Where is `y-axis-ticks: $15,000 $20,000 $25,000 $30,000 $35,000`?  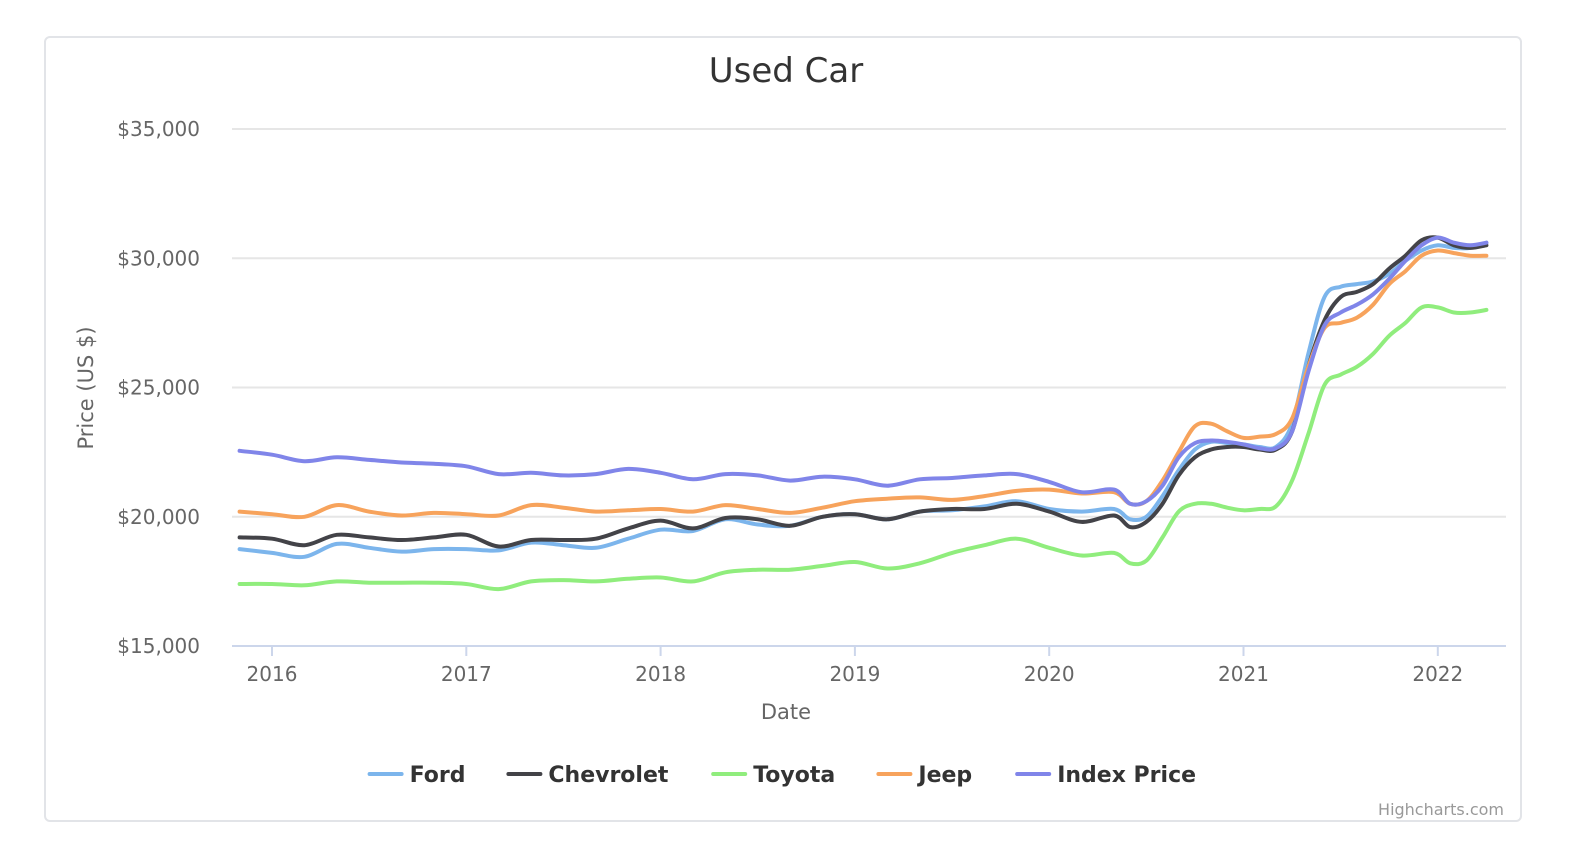 y-axis-ticks: $15,000 $20,000 $25,000 $30,000 $35,000 is located at coordinates (158, 387).